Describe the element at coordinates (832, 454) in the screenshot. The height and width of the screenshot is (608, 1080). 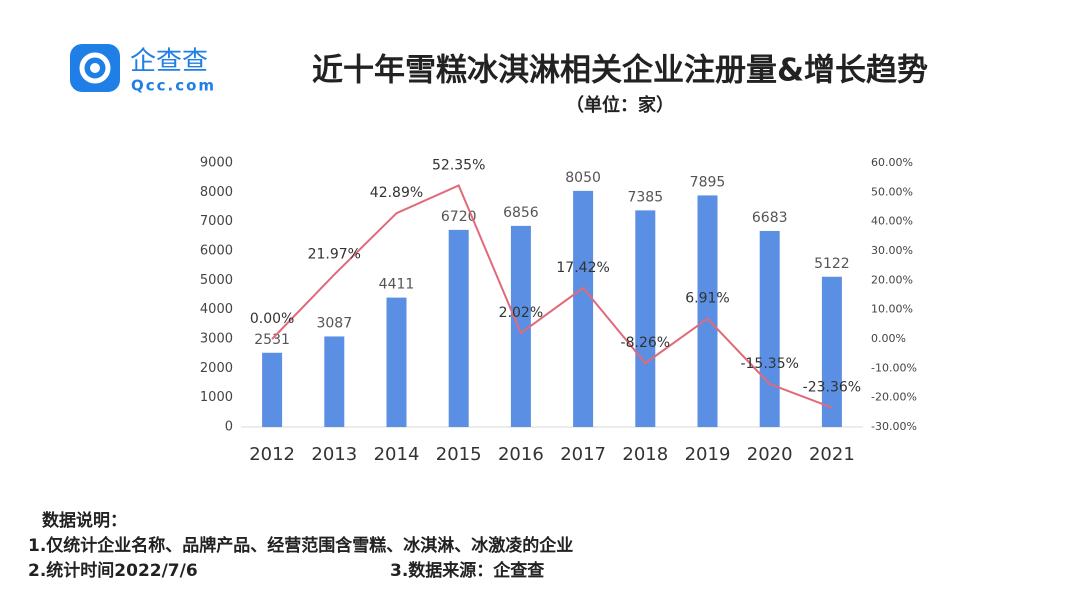
I see `x-tick-label: 2021` at that location.